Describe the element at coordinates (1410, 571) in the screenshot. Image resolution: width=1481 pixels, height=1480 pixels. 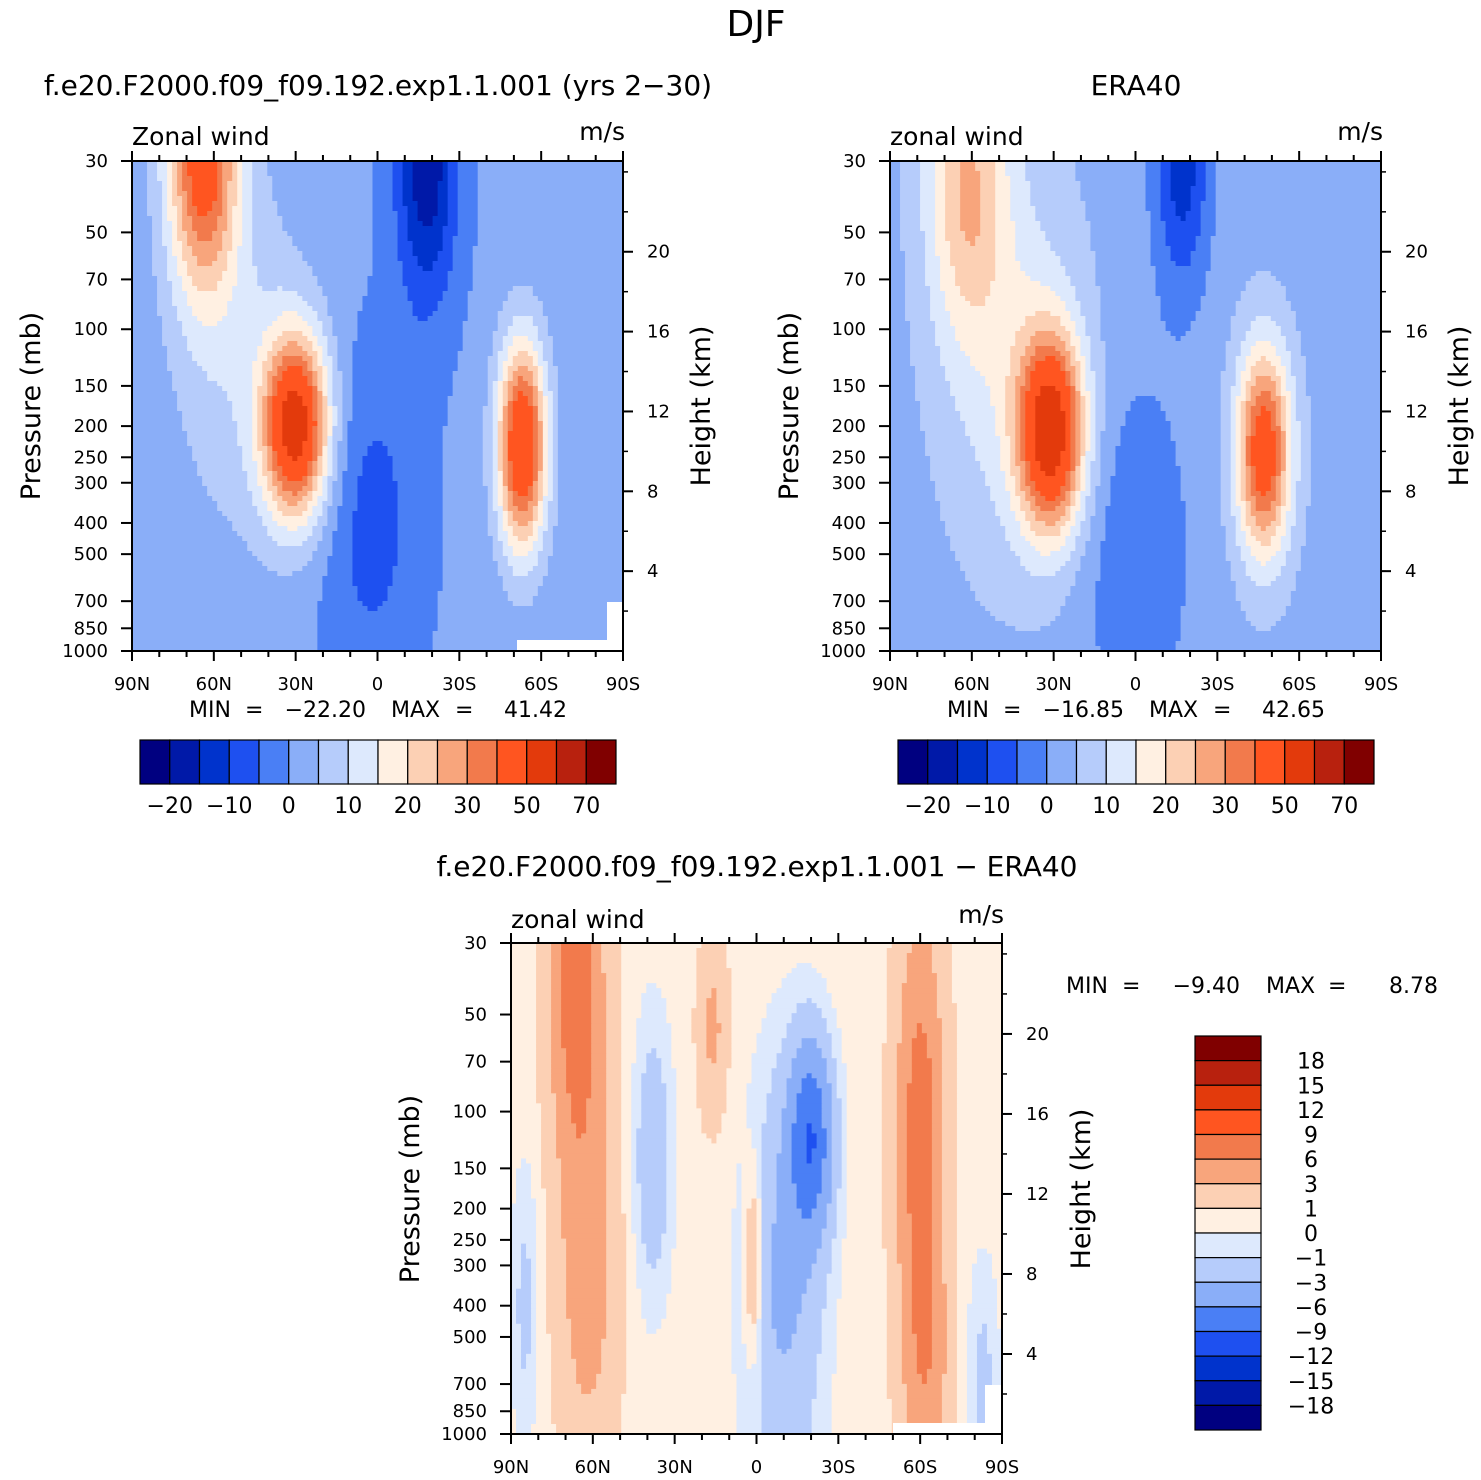
I see `y2-tick-label: 4` at that location.